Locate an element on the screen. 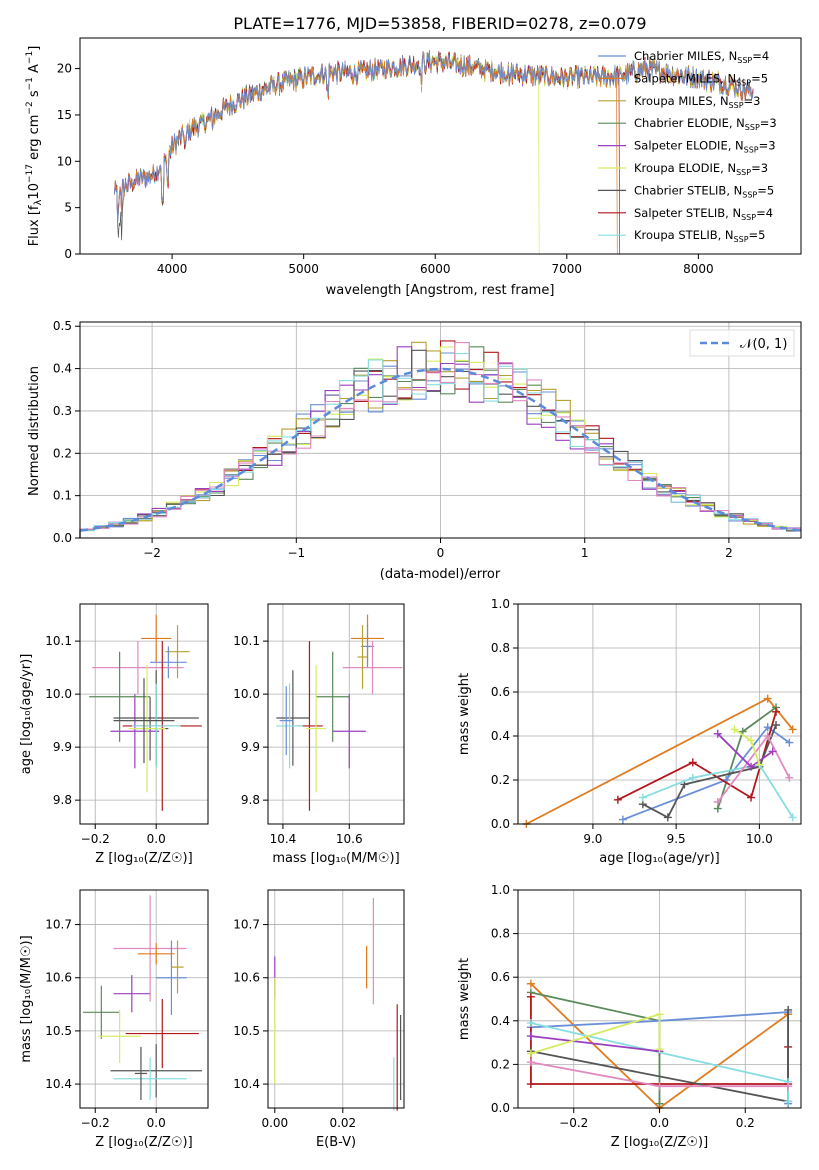  histogram-series-steps is located at coordinates (440, 445).